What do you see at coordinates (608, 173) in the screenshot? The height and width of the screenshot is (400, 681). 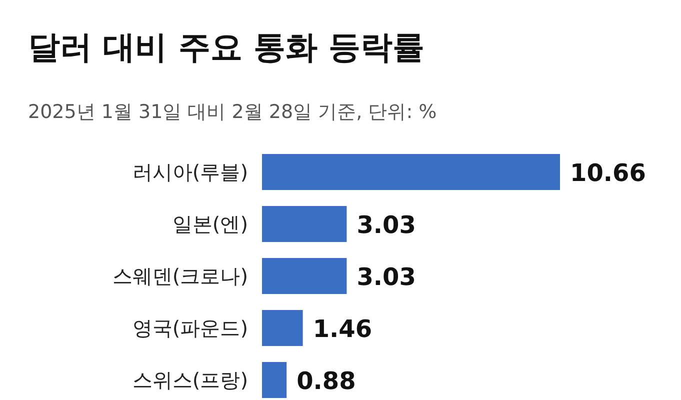 I see `data-label: 10.66` at bounding box center [608, 173].